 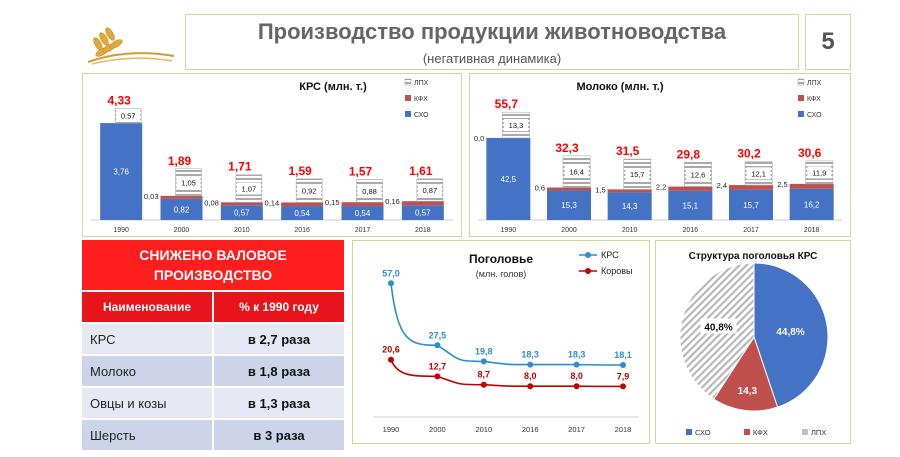 I want to click on slice-label: 44,8%, so click(x=790, y=332).